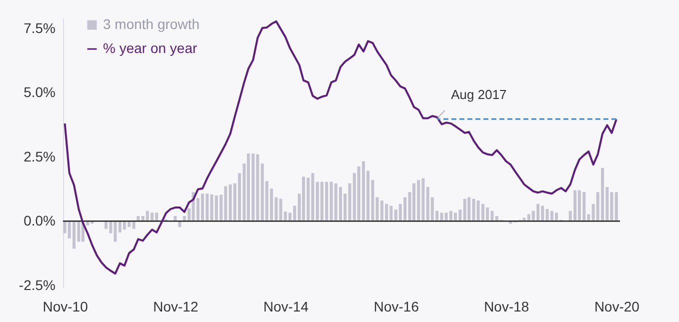 The height and width of the screenshot is (322, 679). I want to click on y-tick-label: -2.5%, so click(37, 284).